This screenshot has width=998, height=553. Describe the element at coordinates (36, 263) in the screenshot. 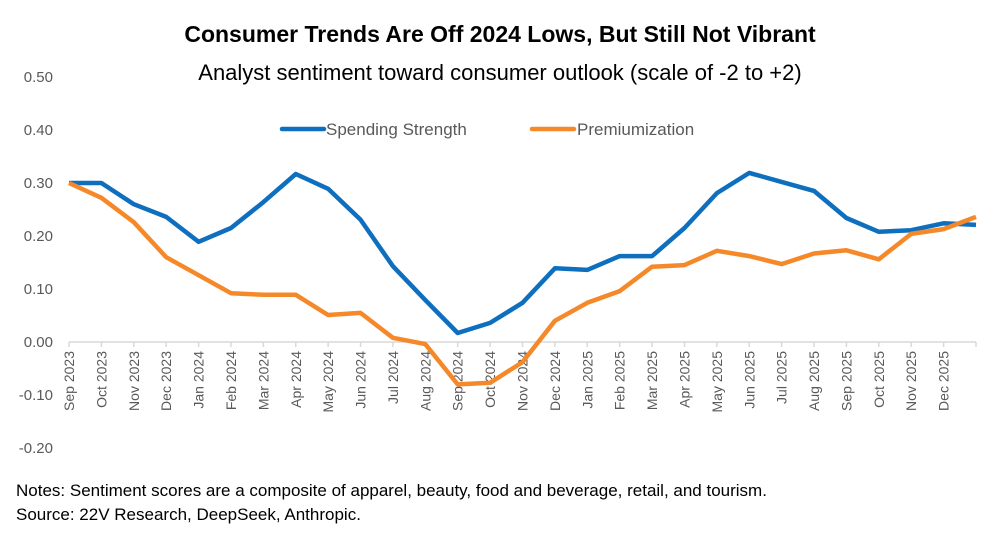

I see `y-axis: 0.50 0.40 0.30 0.20 0.10 0.00 -0.10 -0.20` at that location.